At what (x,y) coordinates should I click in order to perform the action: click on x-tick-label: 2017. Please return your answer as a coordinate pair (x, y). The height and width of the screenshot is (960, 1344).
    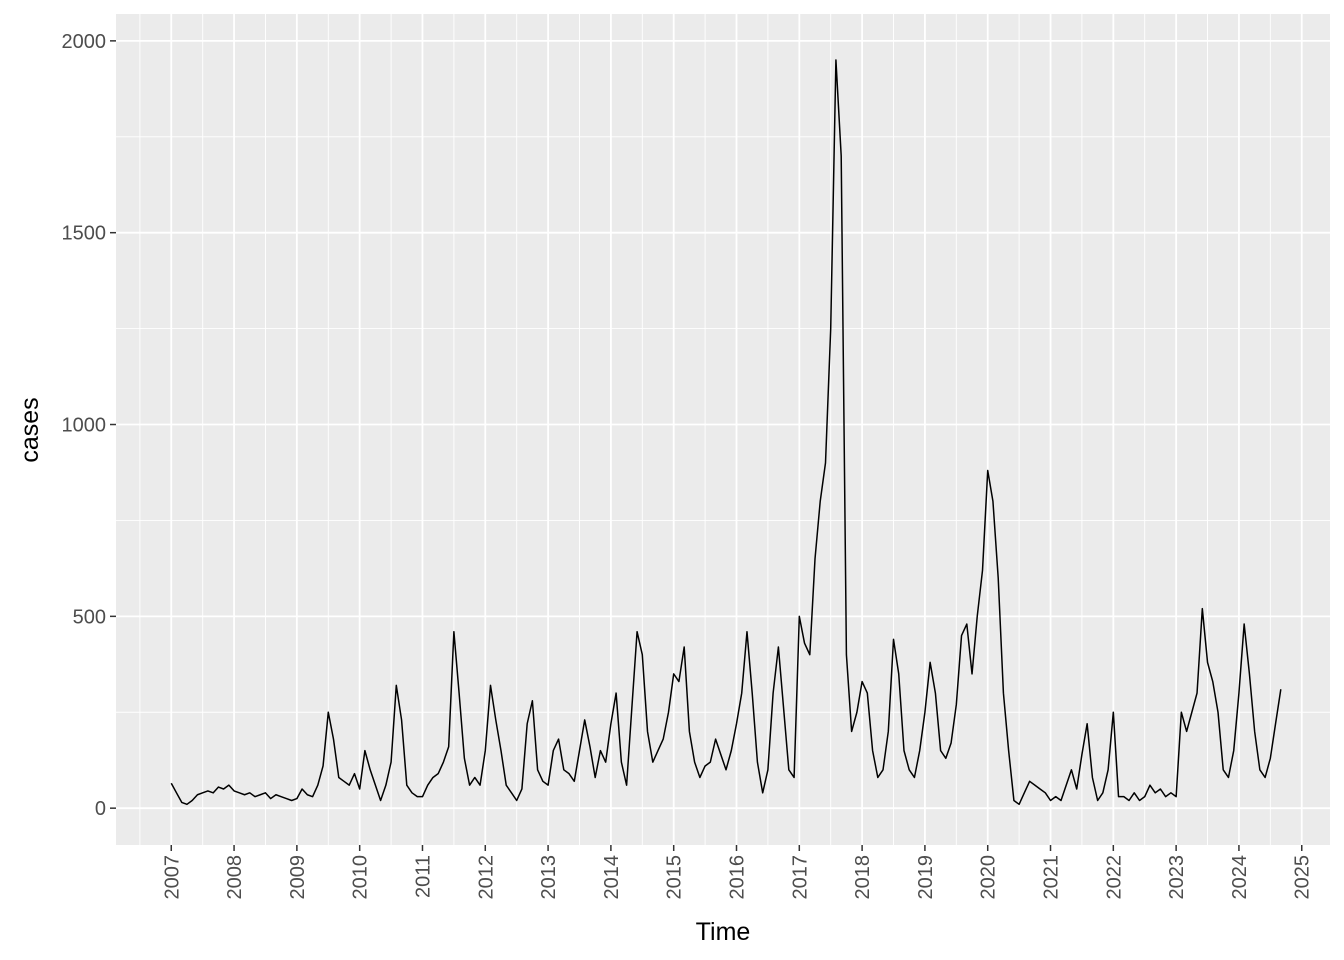
    Looking at the image, I should click on (800, 877).